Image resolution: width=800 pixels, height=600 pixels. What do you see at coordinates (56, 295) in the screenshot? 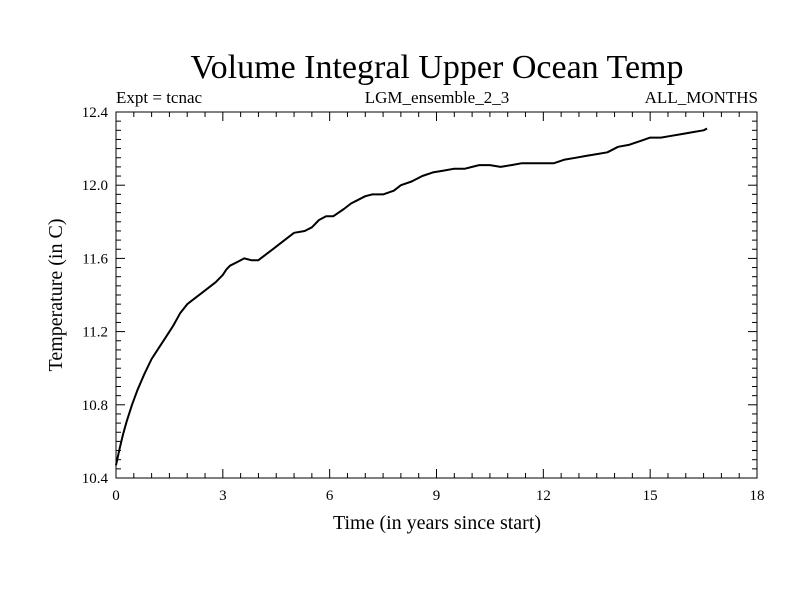
I see `y-axis-label: Temperature (in C)` at bounding box center [56, 295].